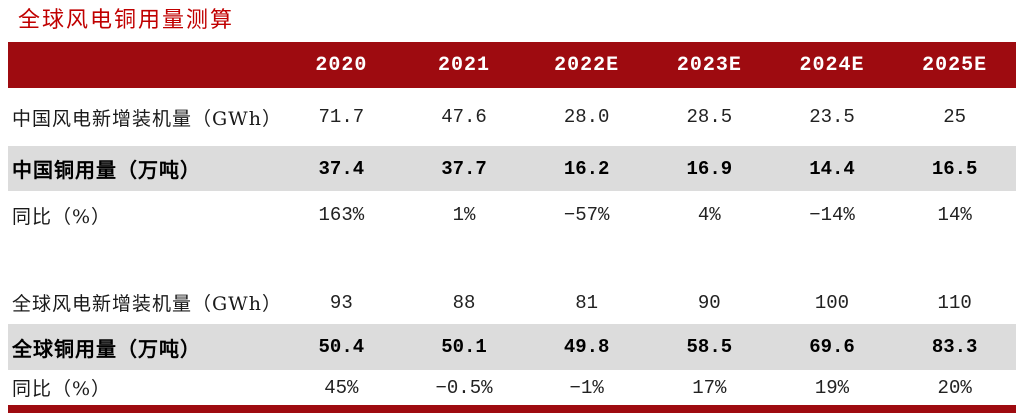 The height and width of the screenshot is (415, 1024). Describe the element at coordinates (126, 20) in the screenshot. I see `figure-title: 全球风电铜用量测算` at that location.